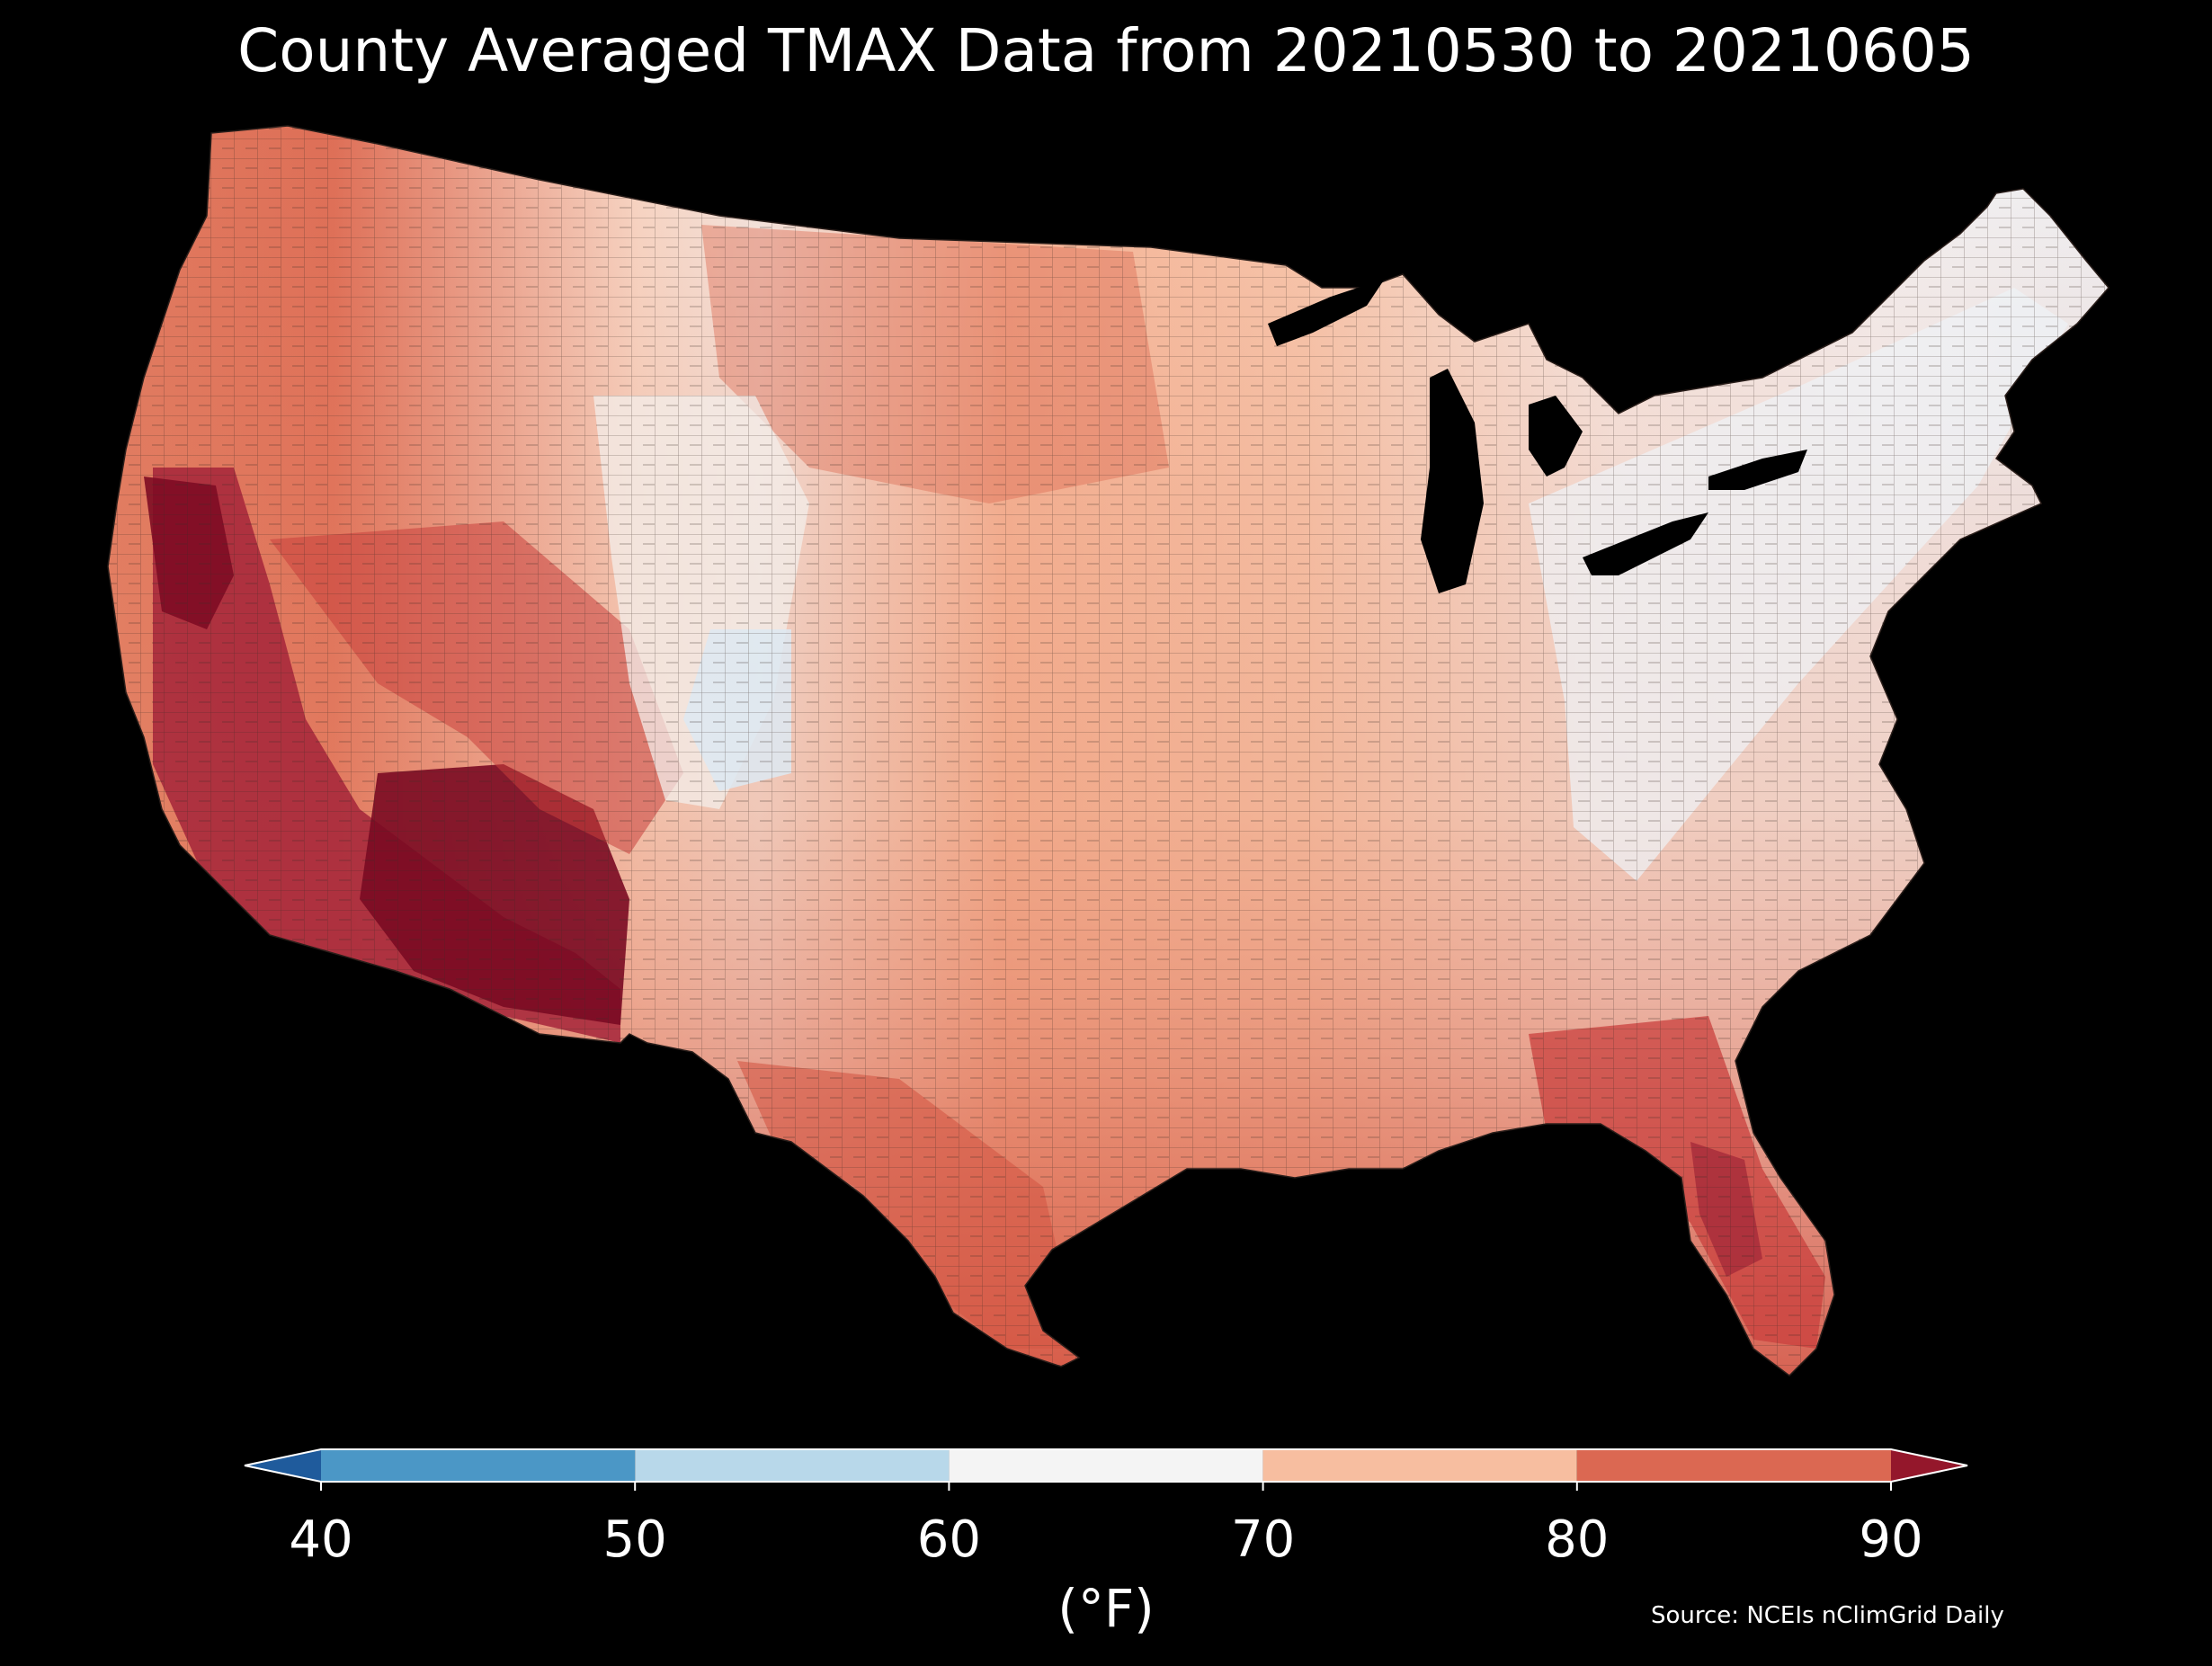 The image size is (2212, 1666). I want to click on colorbar-tick-label: 40, so click(321, 1540).